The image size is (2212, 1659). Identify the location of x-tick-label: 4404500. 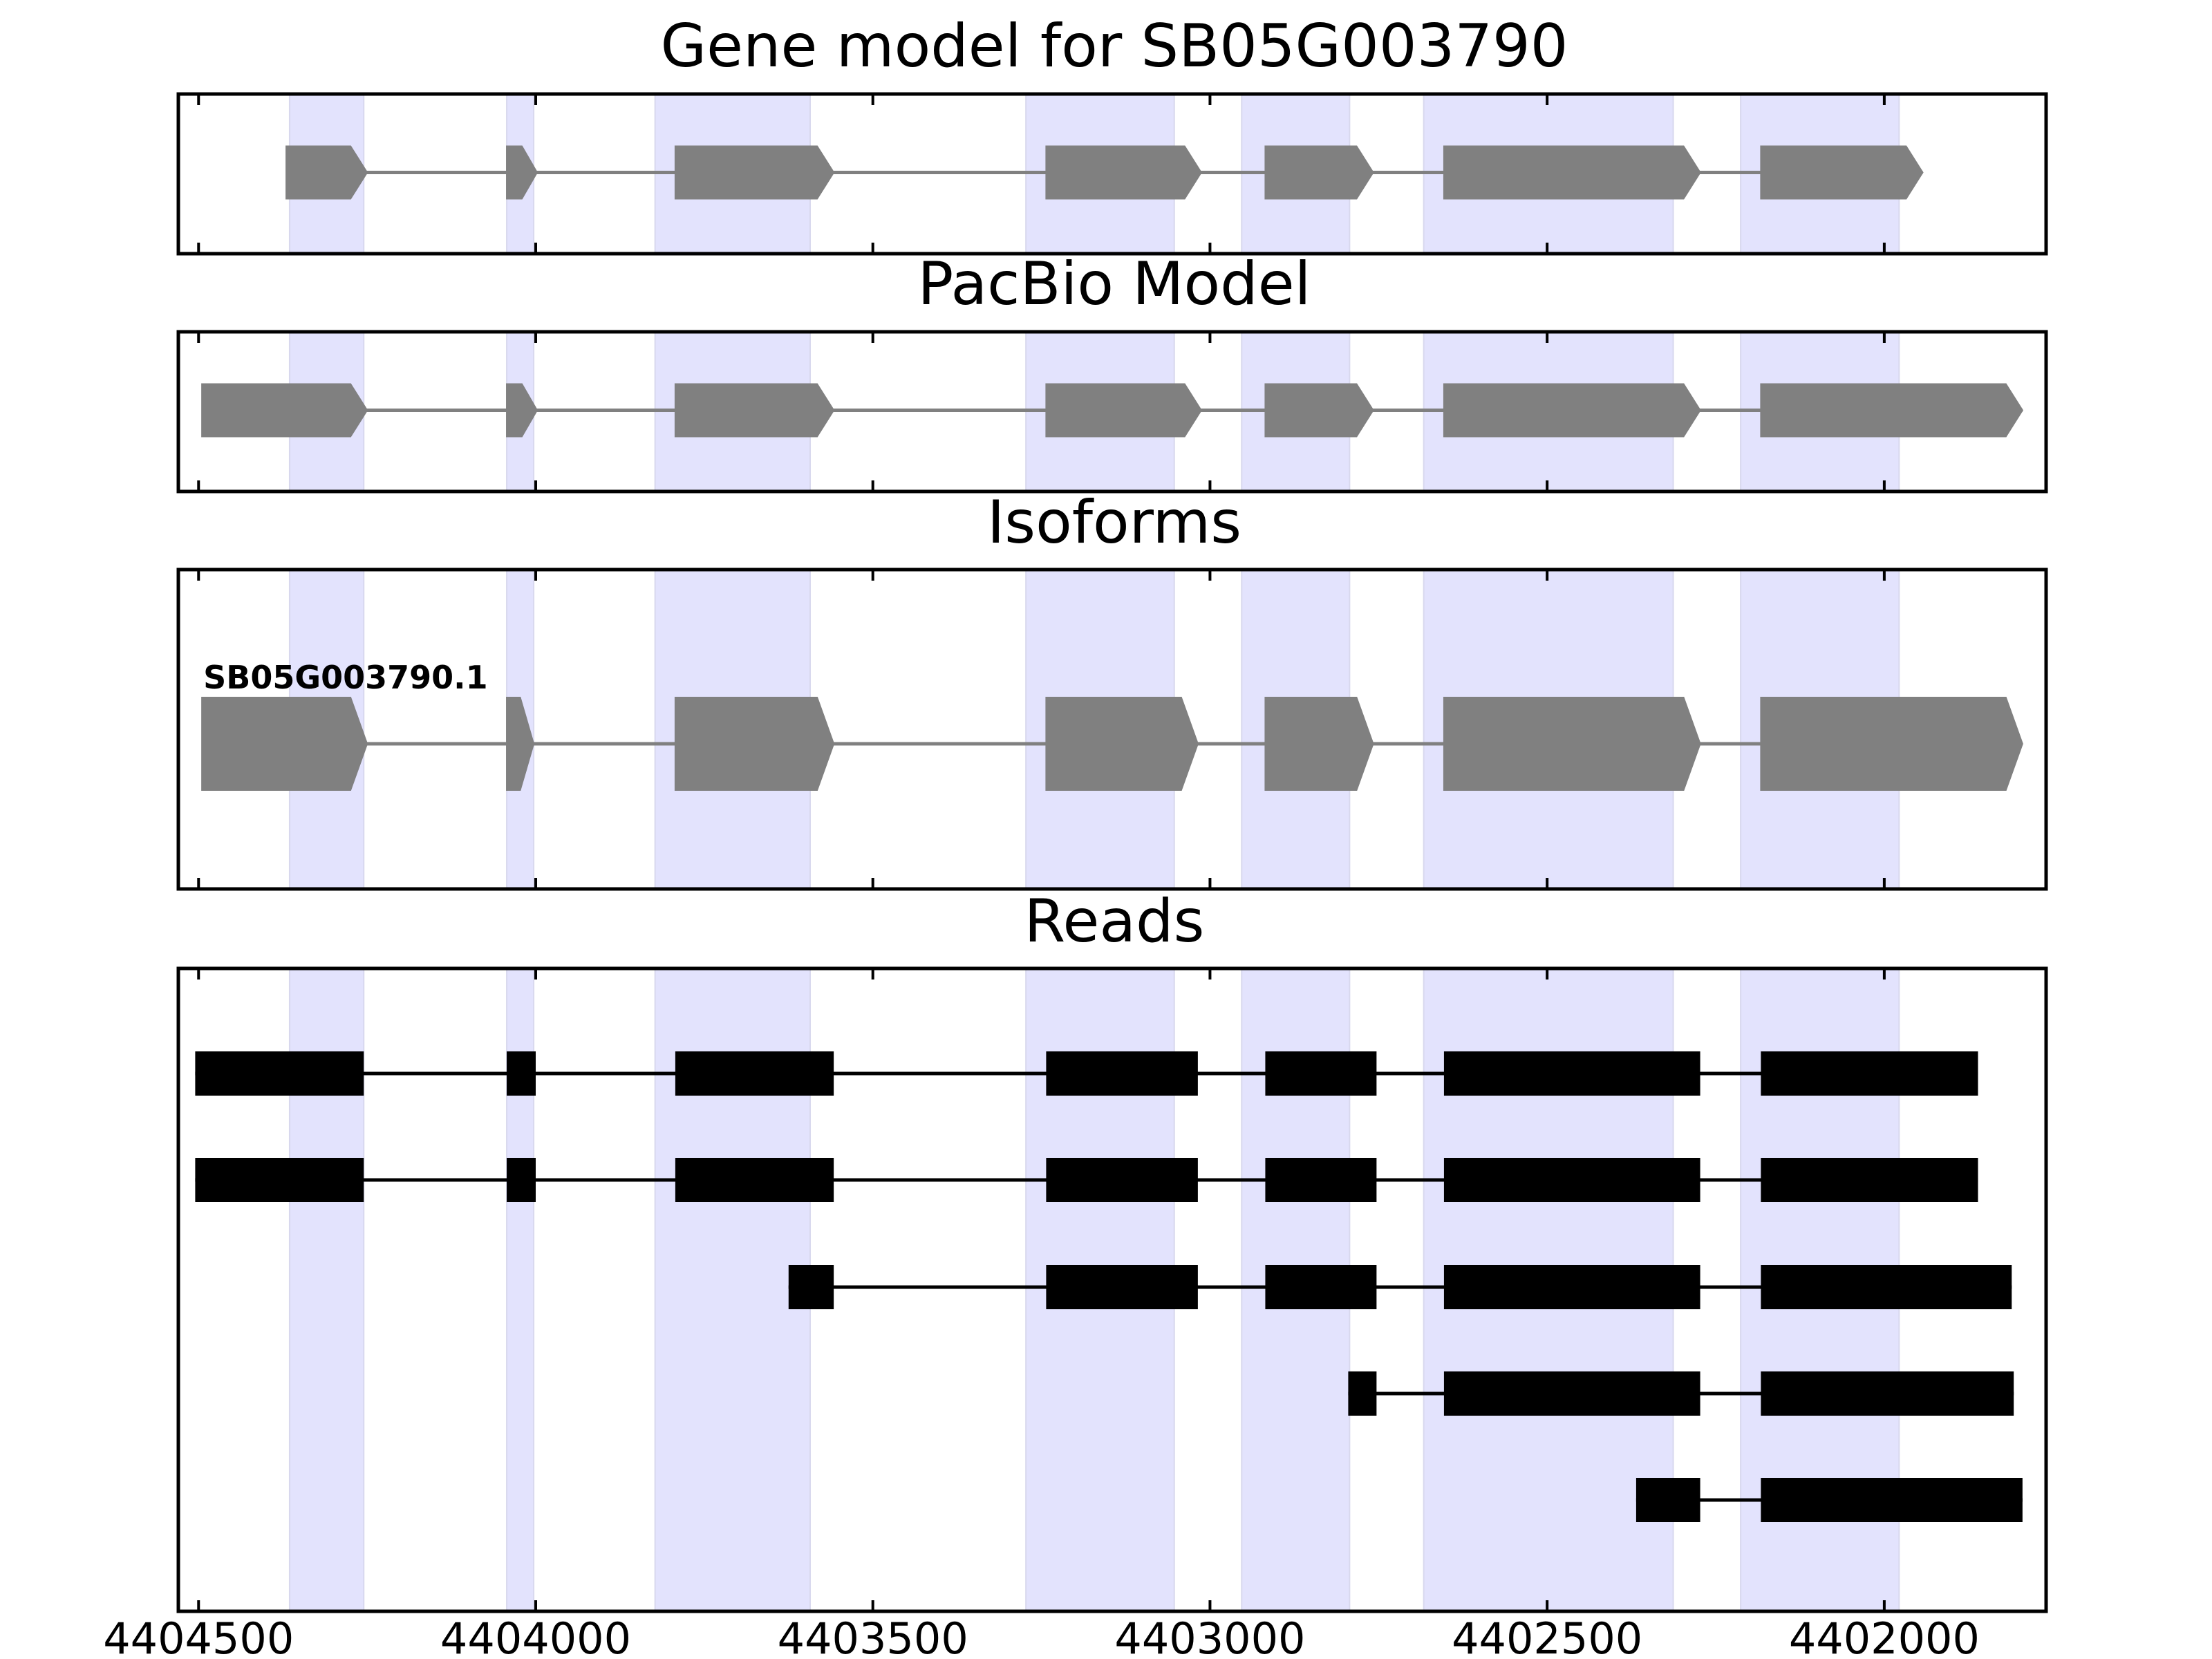
(198, 1636).